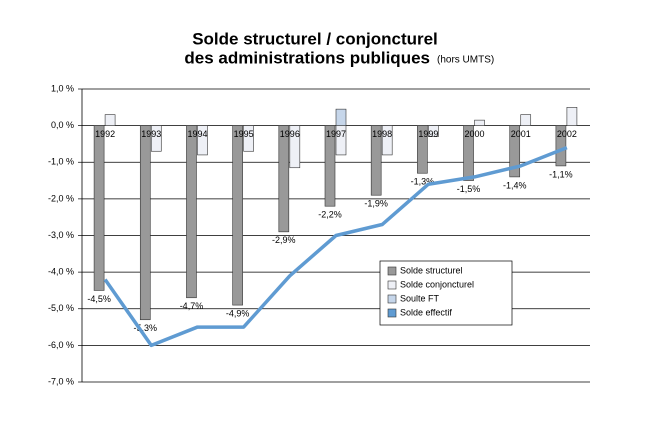  Describe the element at coordinates (315, 38) in the screenshot. I see `chart-title: Solde structurel / conjoncturel` at that location.